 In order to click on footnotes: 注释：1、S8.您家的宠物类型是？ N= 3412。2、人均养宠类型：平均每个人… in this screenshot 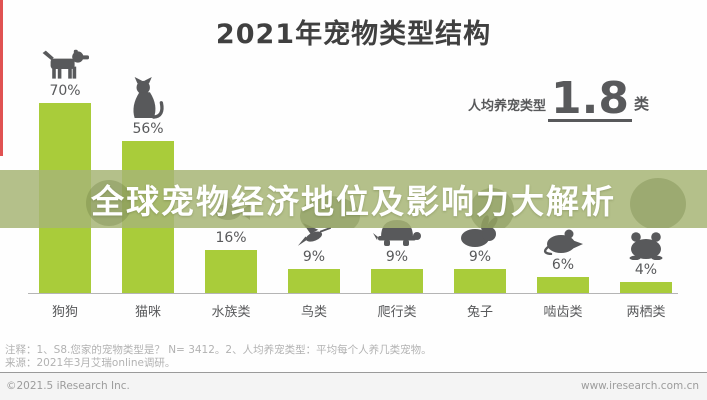, I will do `click(218, 357)`.